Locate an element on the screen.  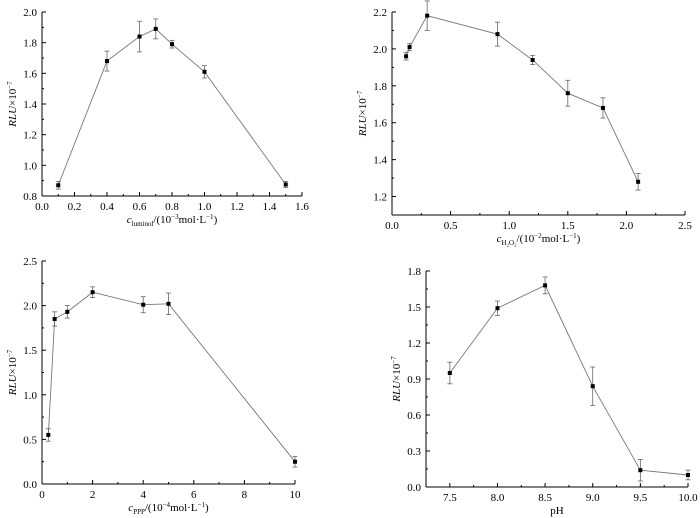
x-tick-label: 0.2 is located at coordinates (75, 207).